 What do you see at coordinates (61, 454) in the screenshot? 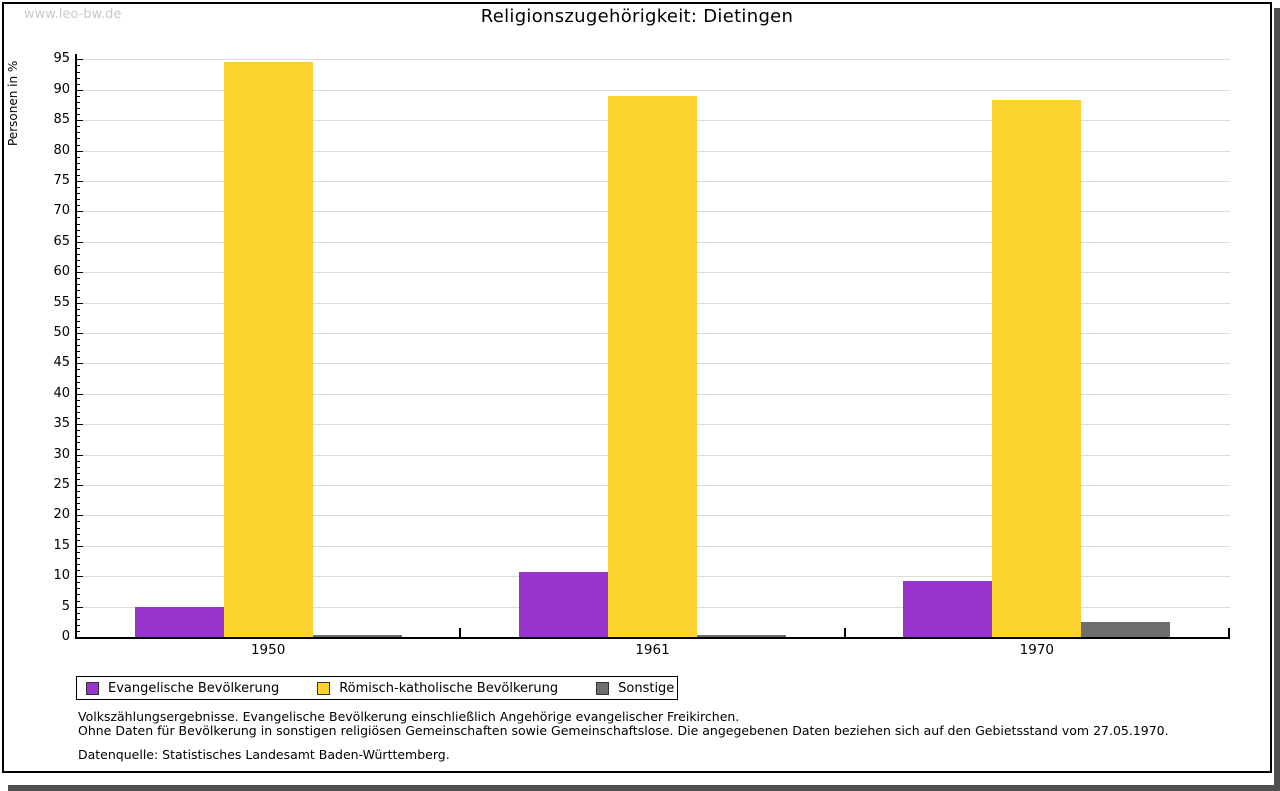
I see `y-tick-label: 30` at bounding box center [61, 454].